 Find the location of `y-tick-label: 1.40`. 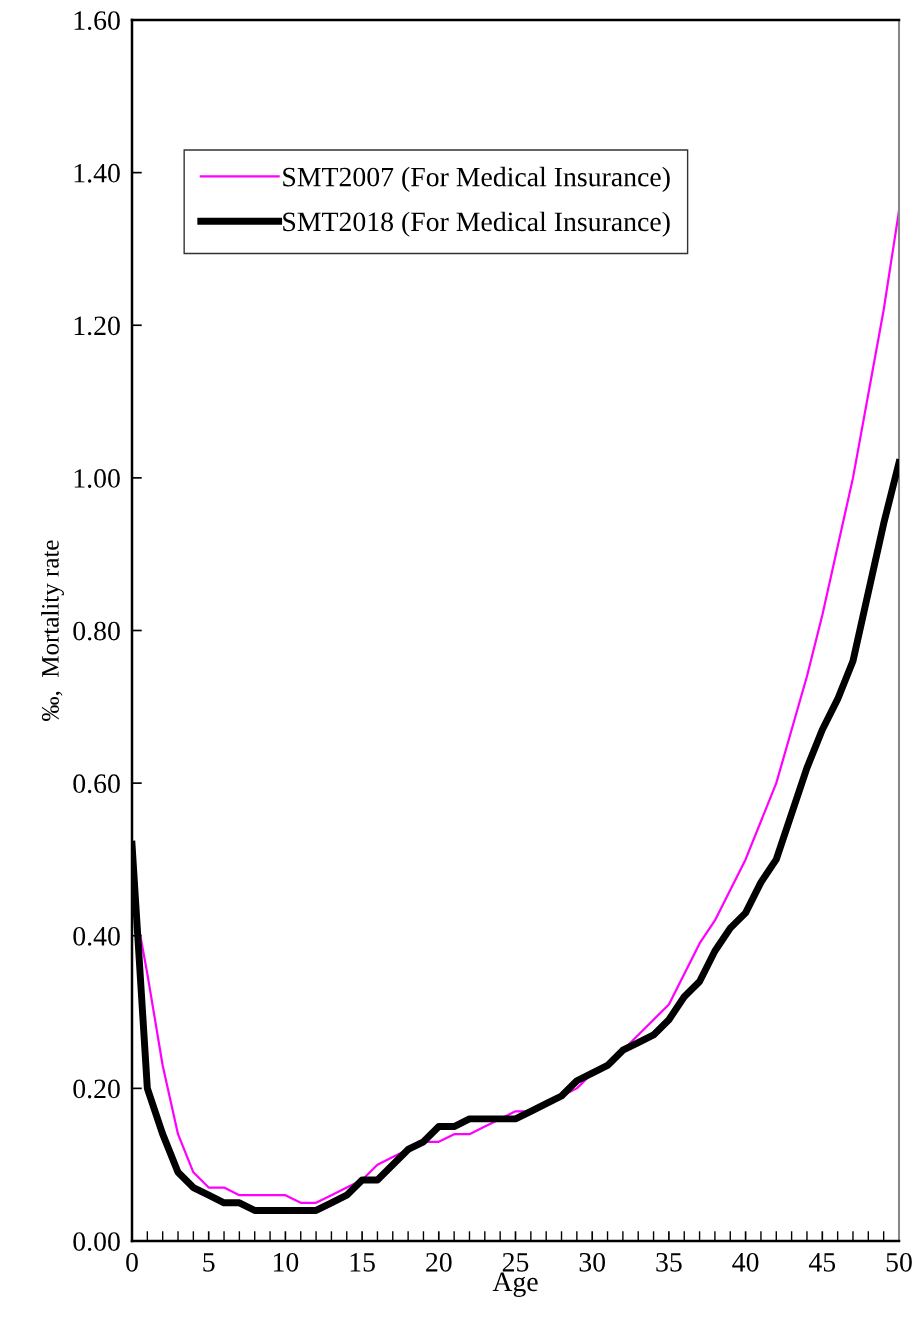

y-tick-label: 1.40 is located at coordinates (97, 173).